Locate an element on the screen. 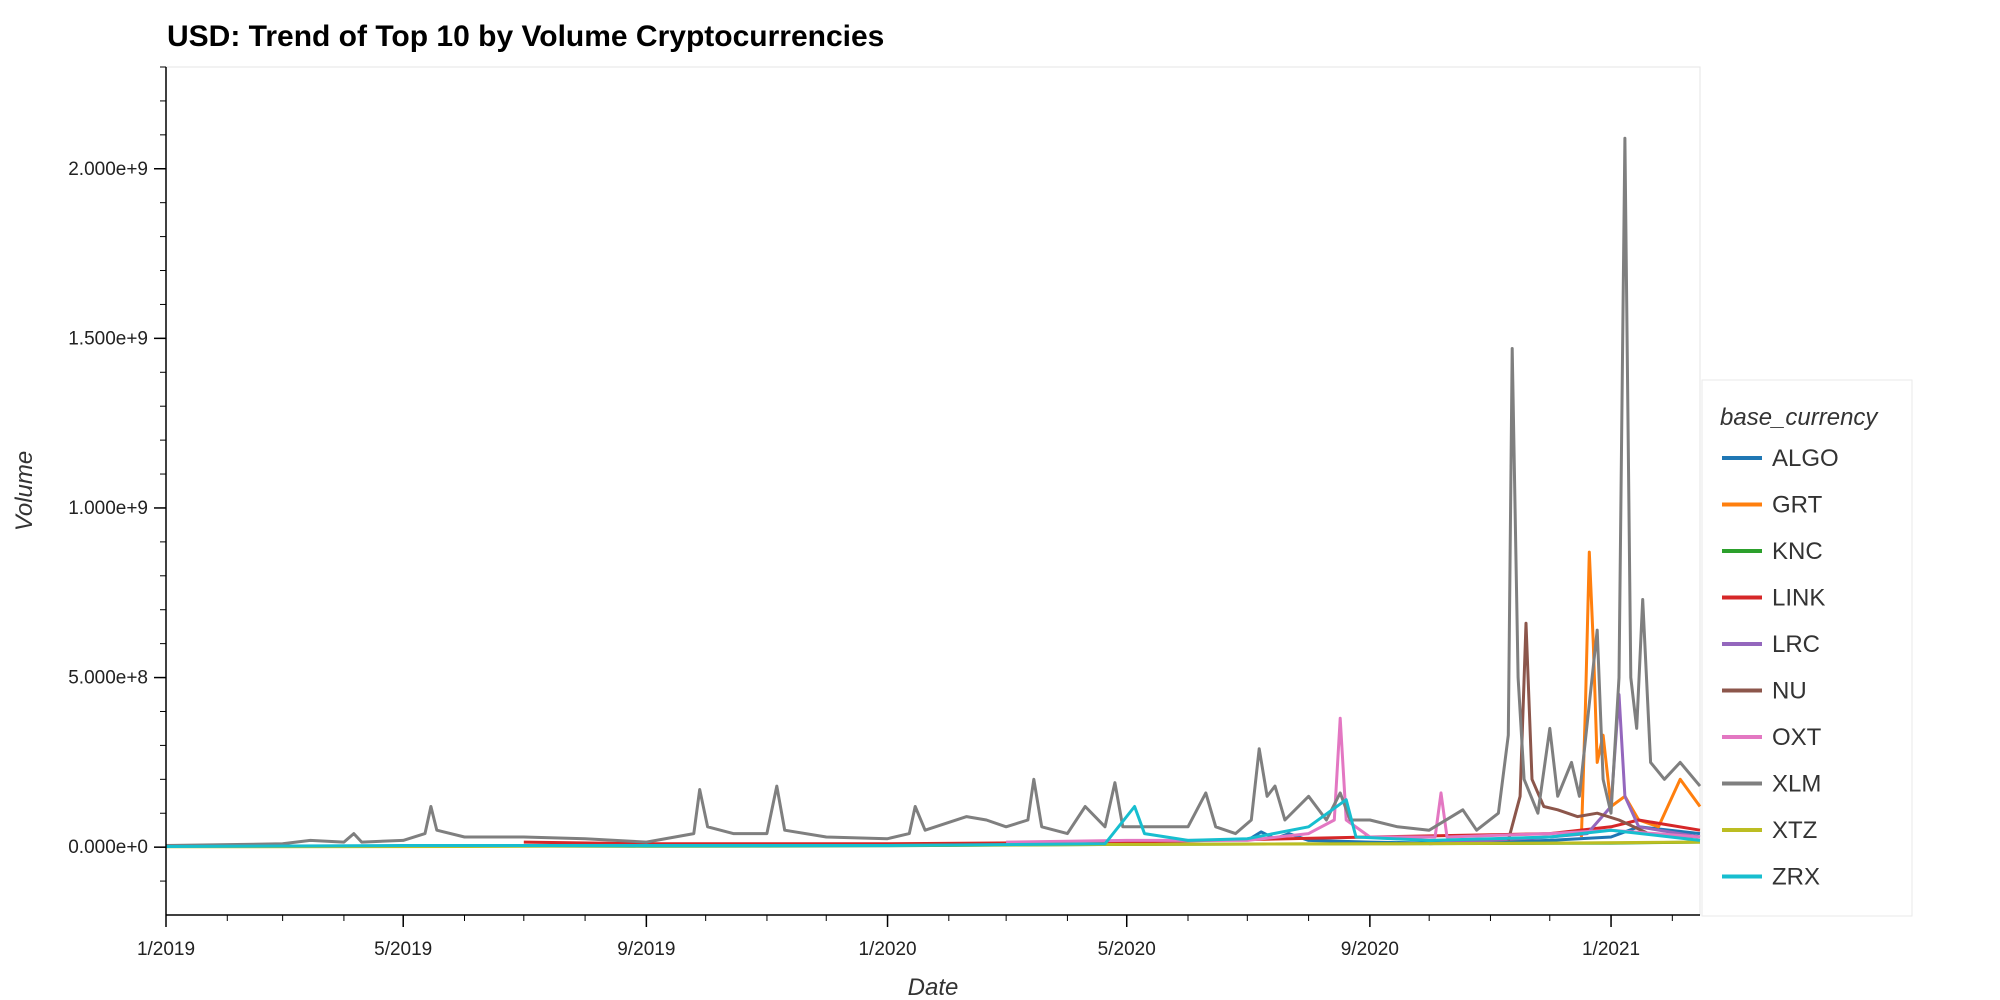  legend-item-nu: NU is located at coordinates (1789, 691).